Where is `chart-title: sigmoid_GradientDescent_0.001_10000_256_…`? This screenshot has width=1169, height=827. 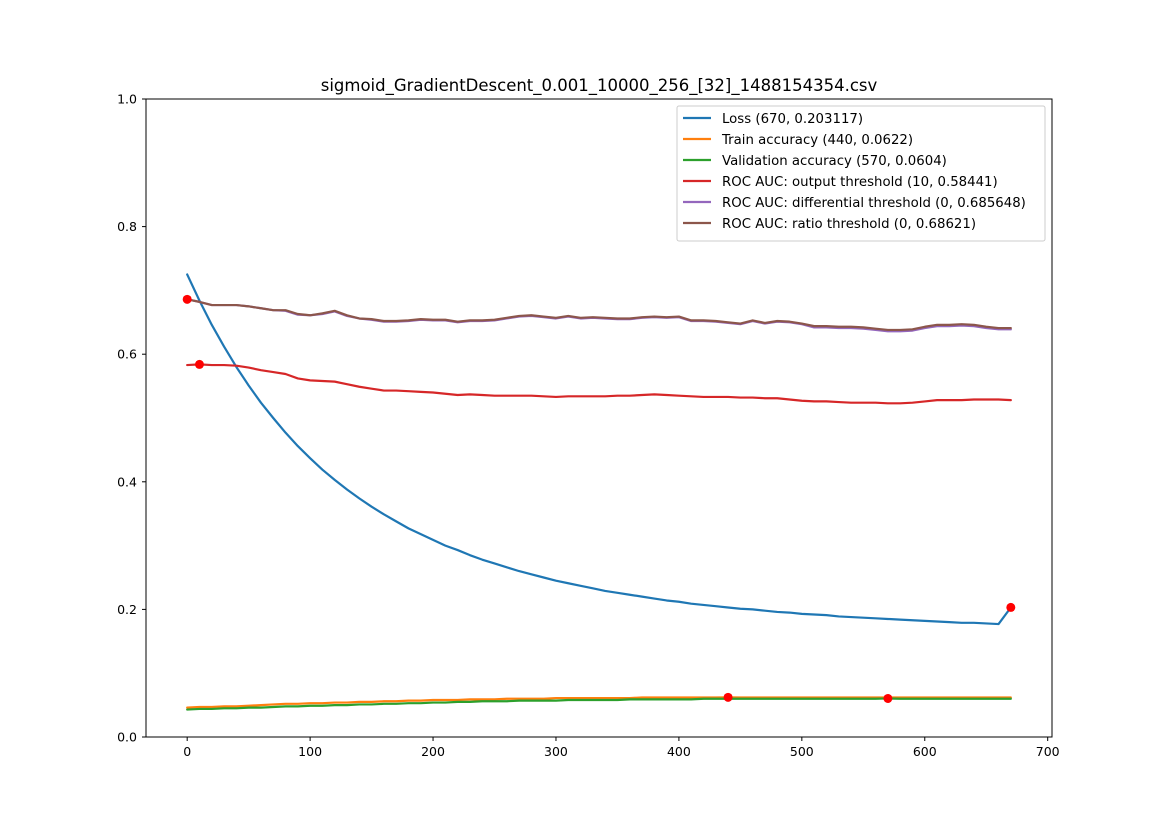
chart-title: sigmoid_GradientDescent_0.001_10000_256_… is located at coordinates (599, 86).